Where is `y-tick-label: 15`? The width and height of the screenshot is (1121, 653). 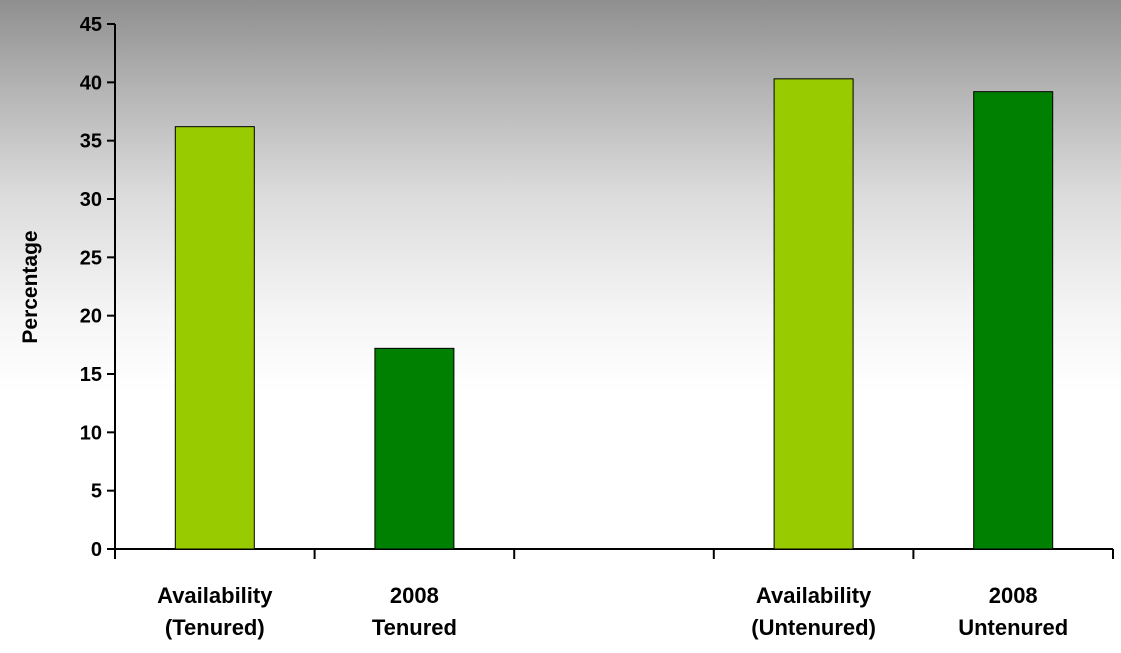 y-tick-label: 15 is located at coordinates (91, 375).